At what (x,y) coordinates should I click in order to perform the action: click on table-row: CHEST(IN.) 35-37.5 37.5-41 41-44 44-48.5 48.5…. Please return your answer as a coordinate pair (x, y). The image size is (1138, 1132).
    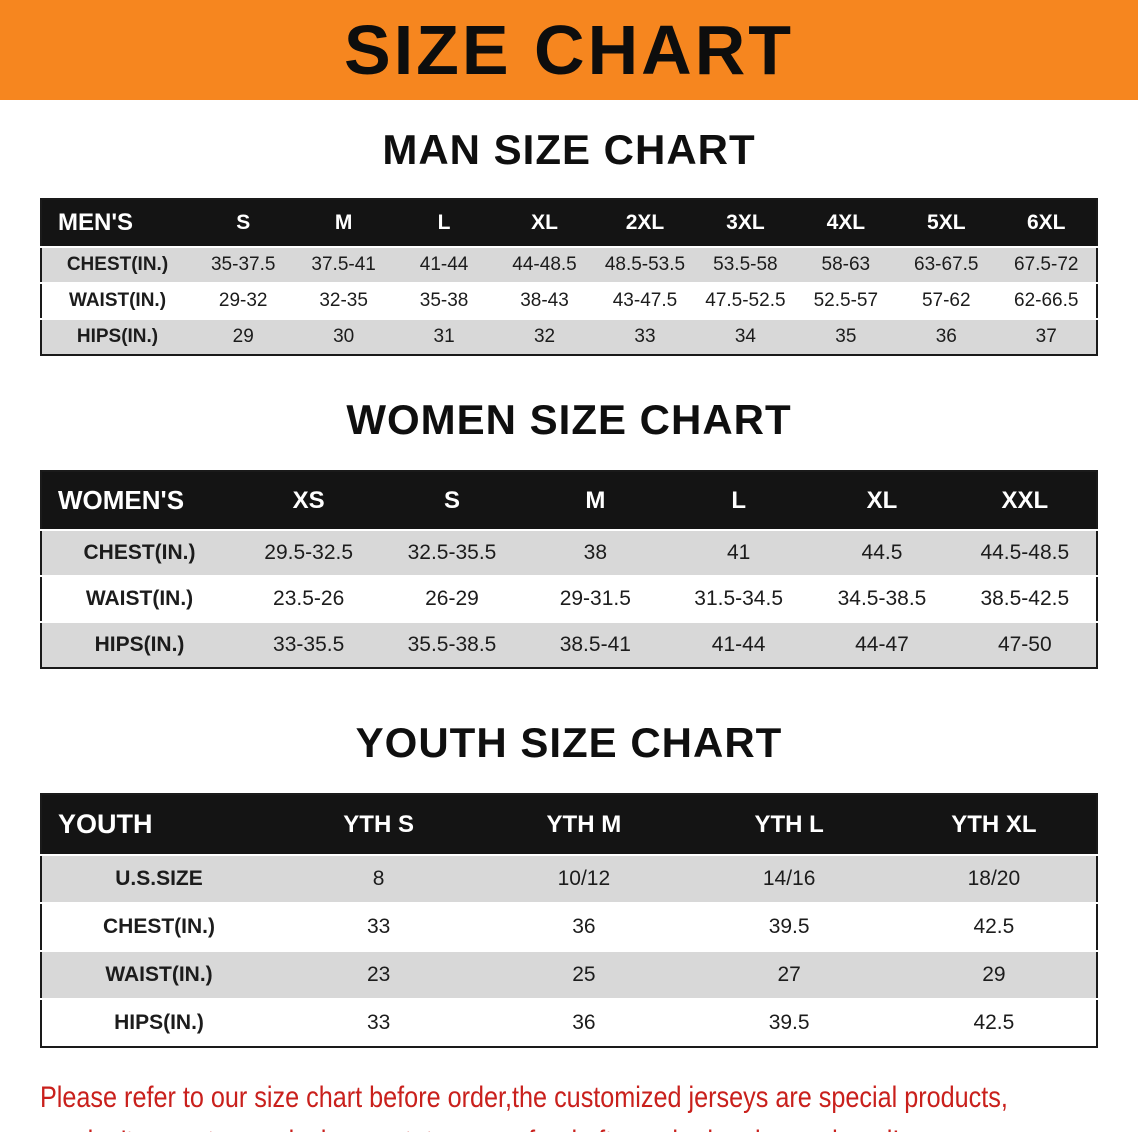
    Looking at the image, I should click on (569, 265).